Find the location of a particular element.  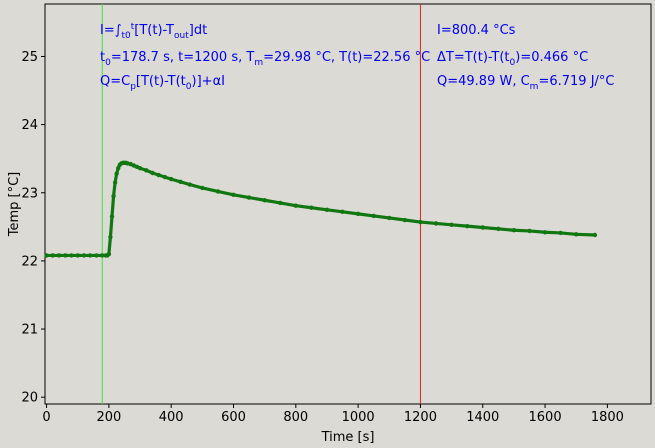

annotation-heat-eq-c: [T(t)-T(t is located at coordinates (161, 81).